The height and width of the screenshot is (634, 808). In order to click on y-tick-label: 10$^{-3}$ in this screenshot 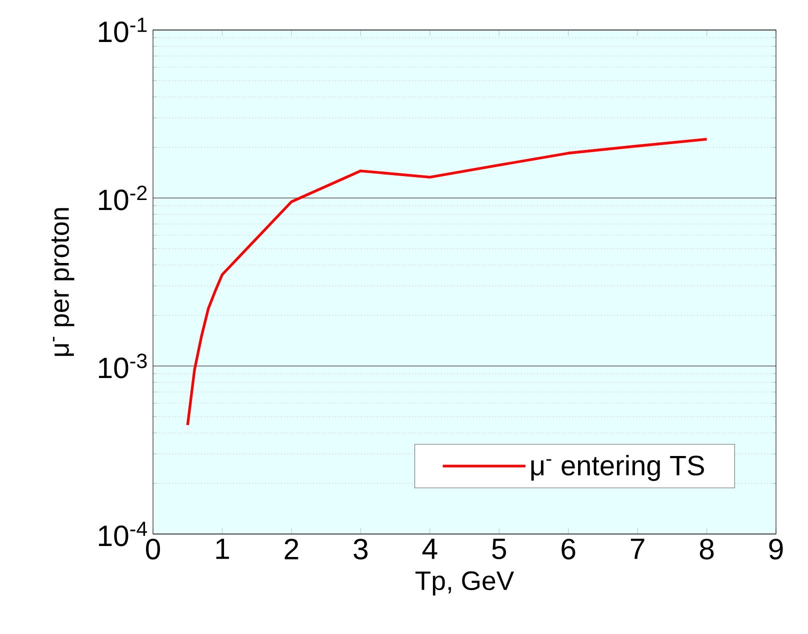, I will do `click(122, 366)`.